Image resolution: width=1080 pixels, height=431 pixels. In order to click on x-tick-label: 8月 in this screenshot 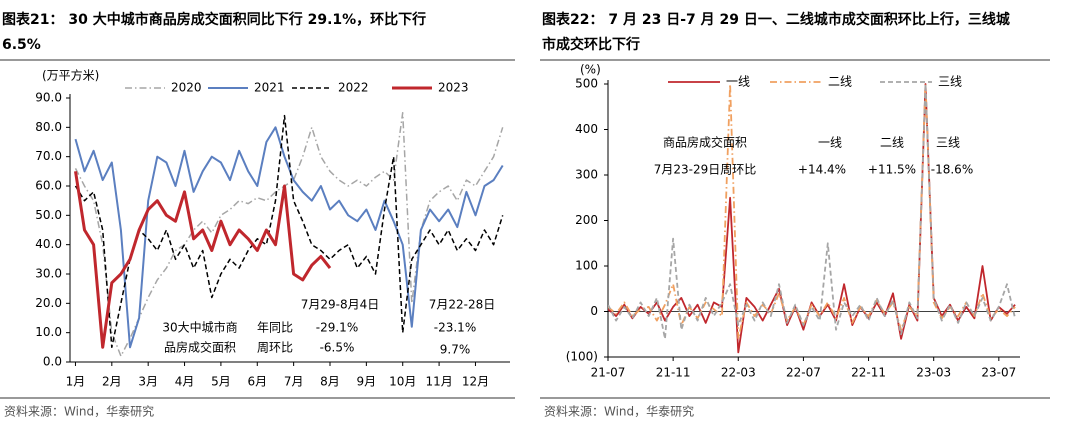, I will do `click(330, 382)`.